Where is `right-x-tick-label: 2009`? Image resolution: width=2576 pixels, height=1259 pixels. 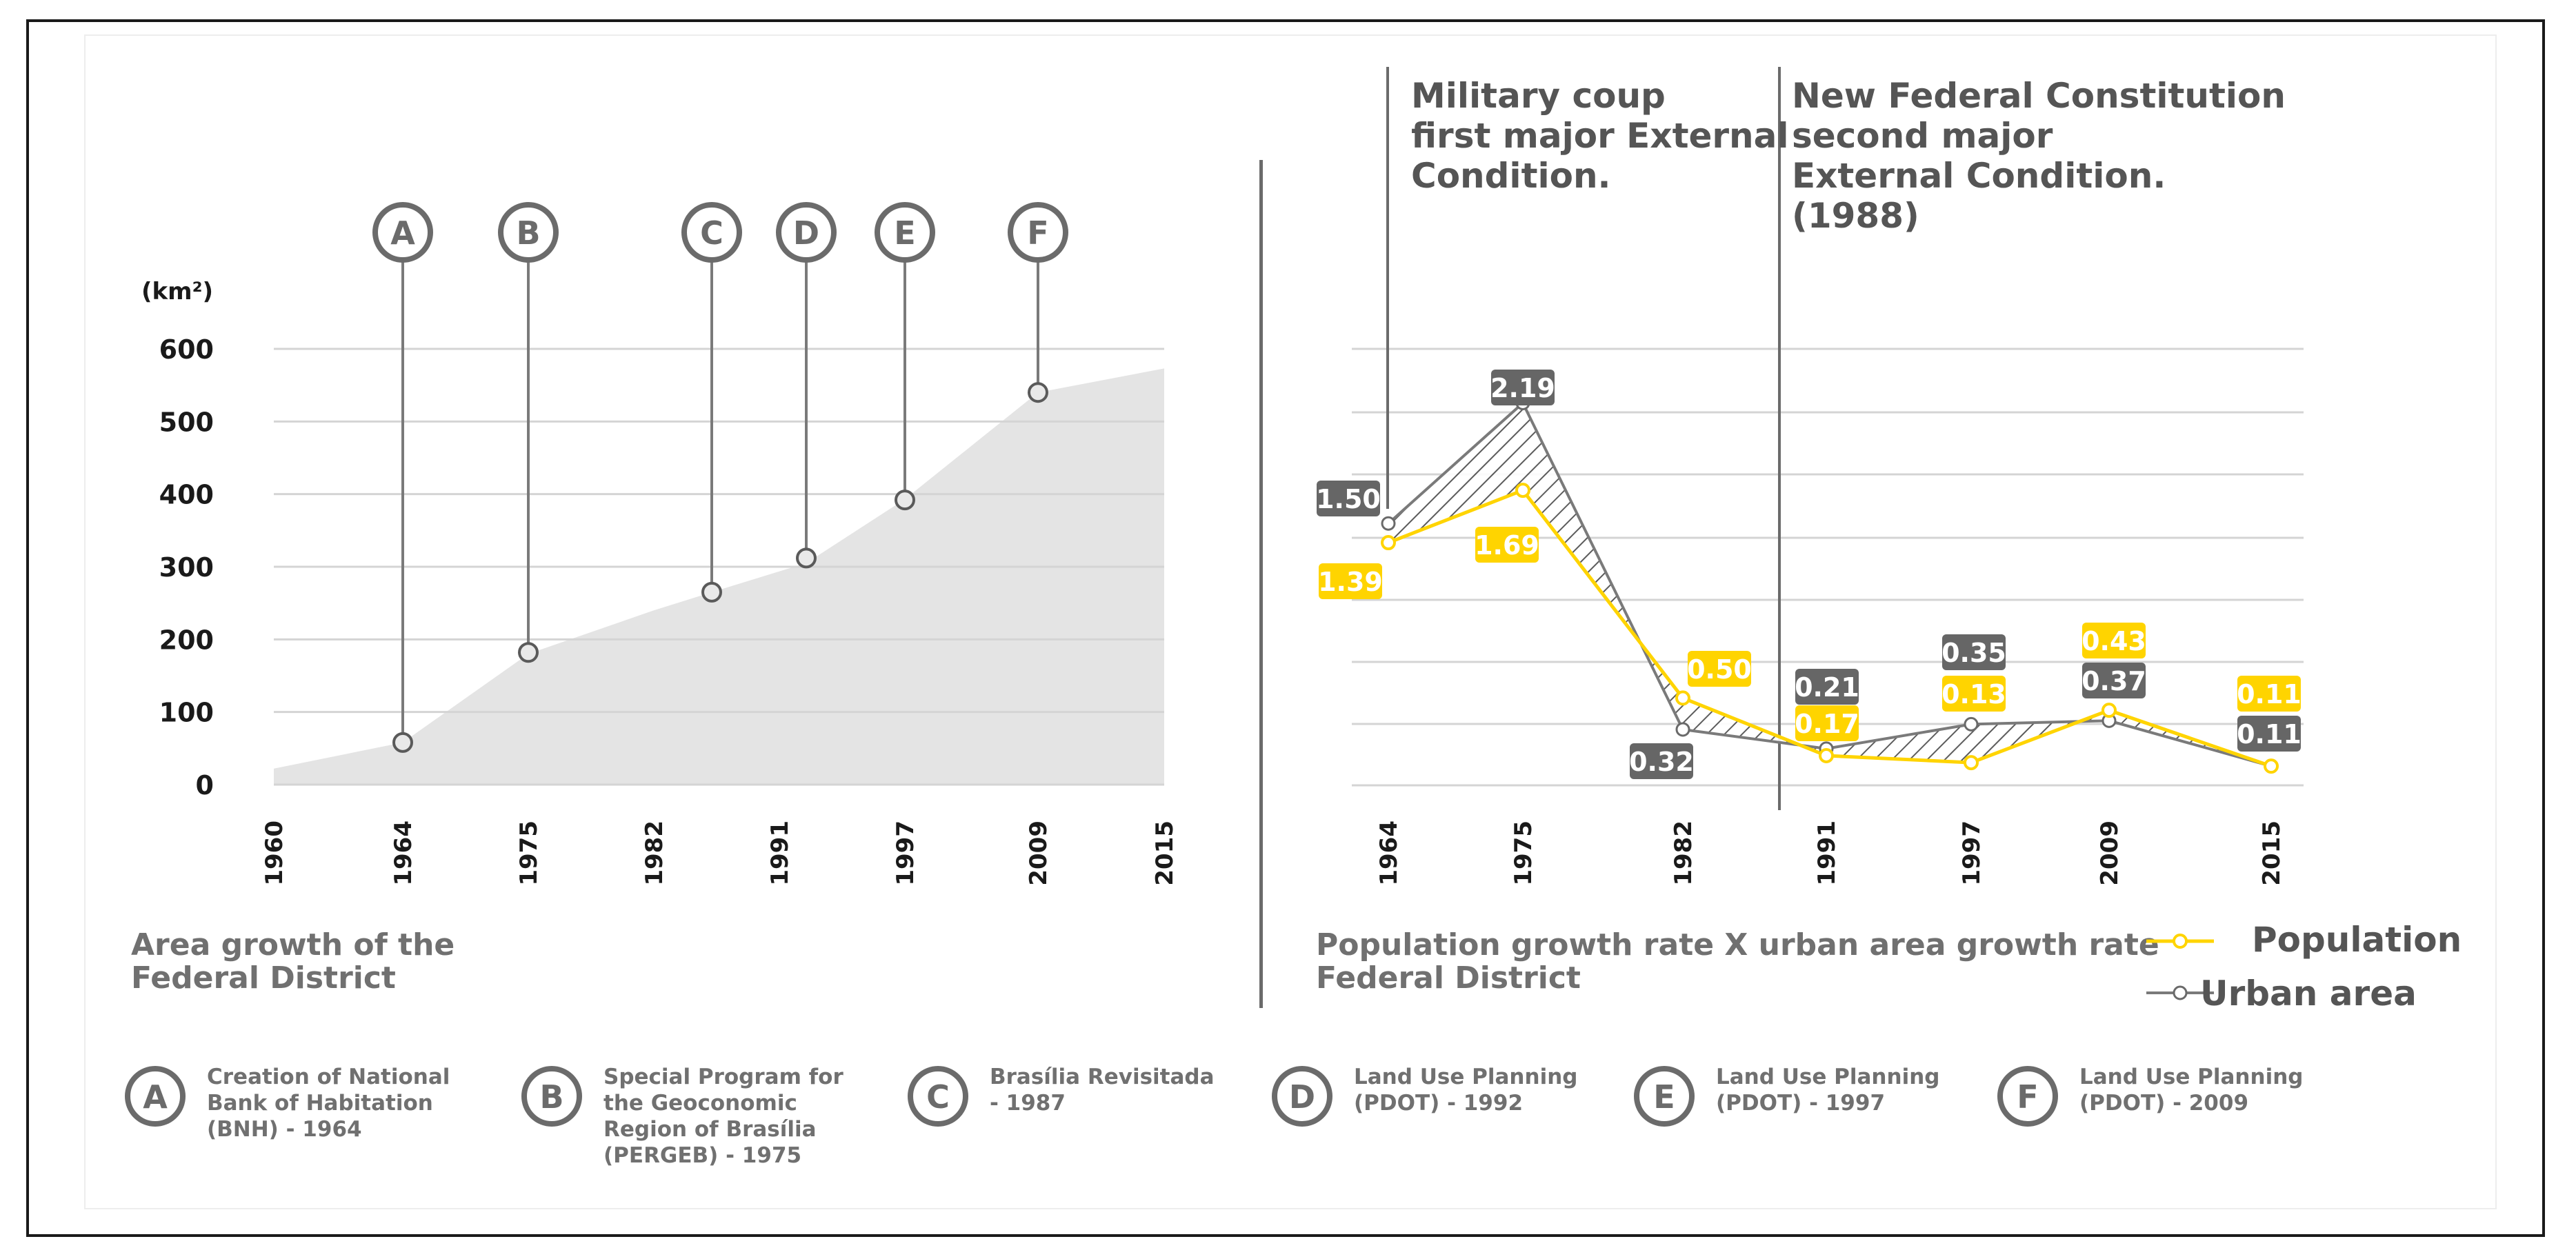
right-x-tick-label: 2009 is located at coordinates (2110, 853).